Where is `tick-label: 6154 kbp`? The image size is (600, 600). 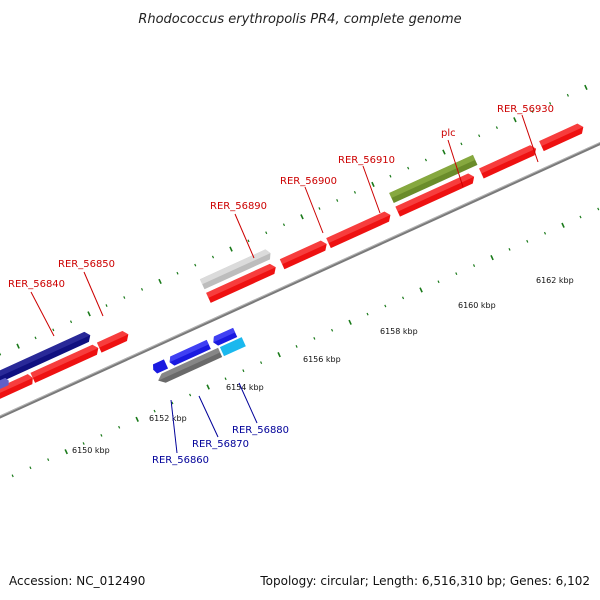
tick-label: 6154 kbp is located at coordinates (245, 387).